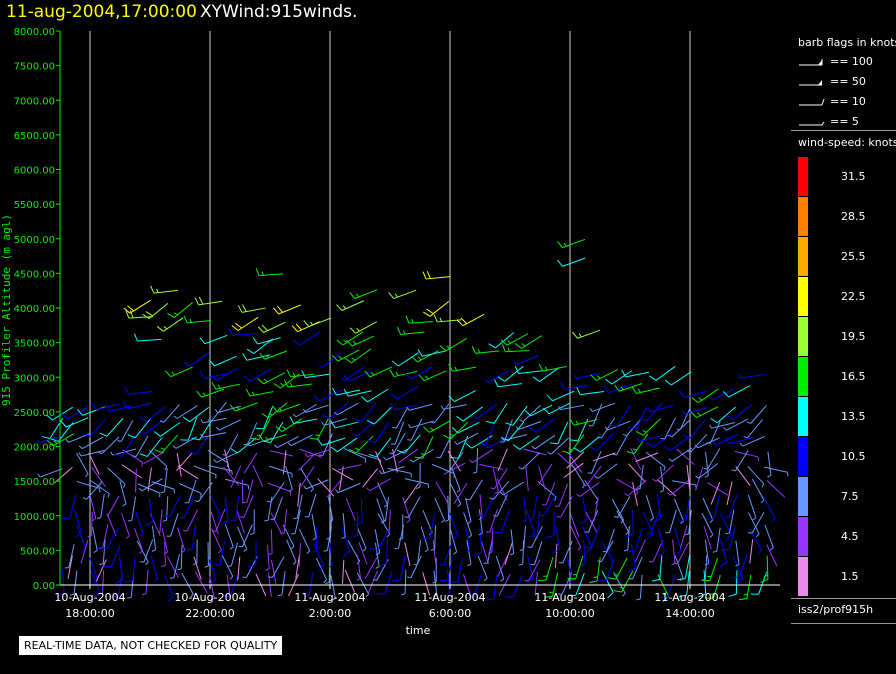 This screenshot has width=896, height=674. I want to click on speed-scale-label: 1.5, so click(850, 576).